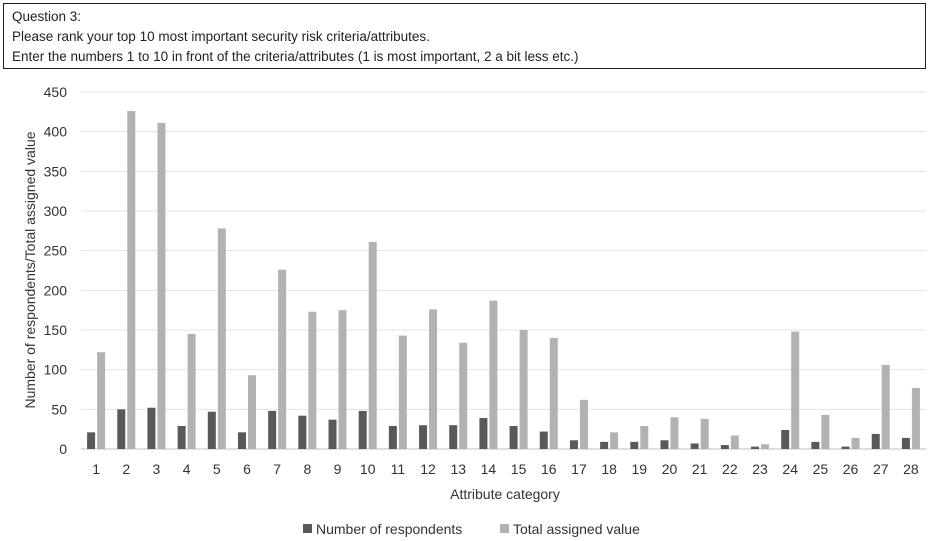 The height and width of the screenshot is (541, 932). Describe the element at coordinates (187, 469) in the screenshot. I see `x-tick-label: 4` at that location.